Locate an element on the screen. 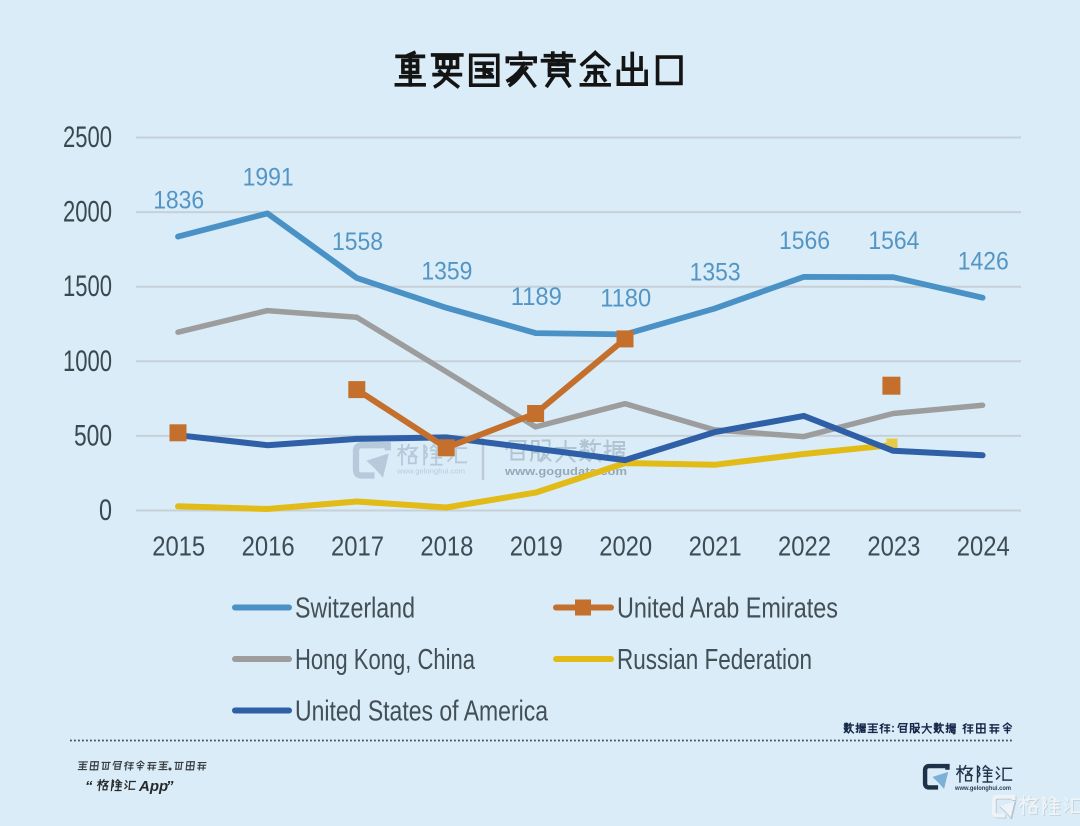 The height and width of the screenshot is (826, 1080). svg-text: 1189 is located at coordinates (536, 297).